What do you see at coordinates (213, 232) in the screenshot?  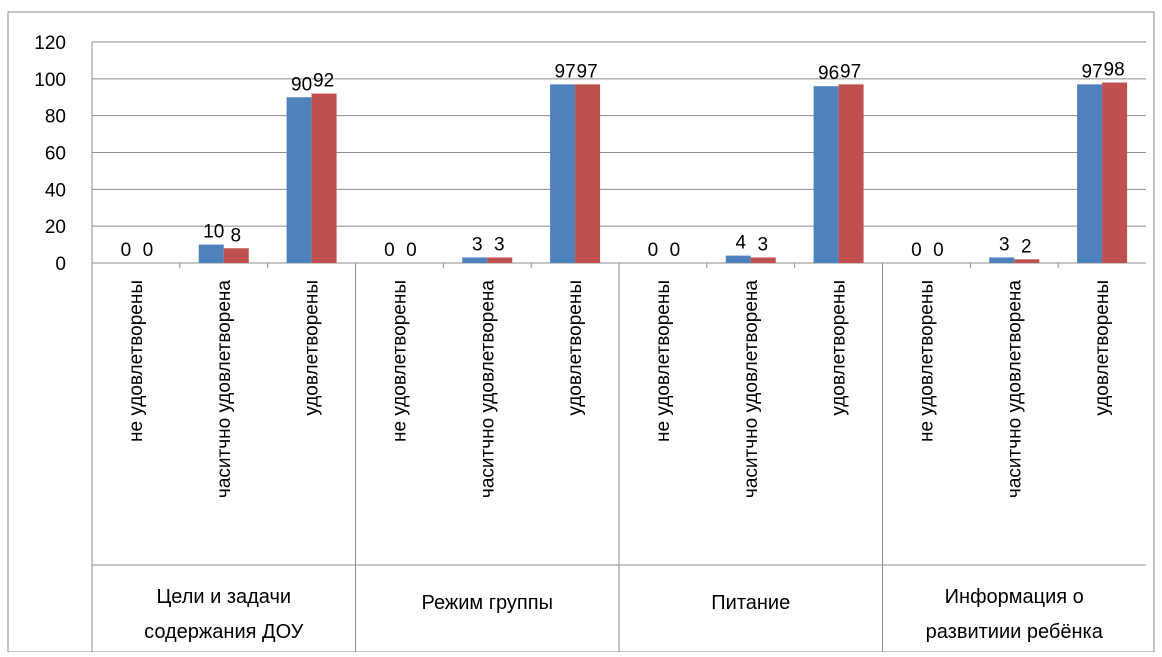 I see `data-label: 10` at bounding box center [213, 232].